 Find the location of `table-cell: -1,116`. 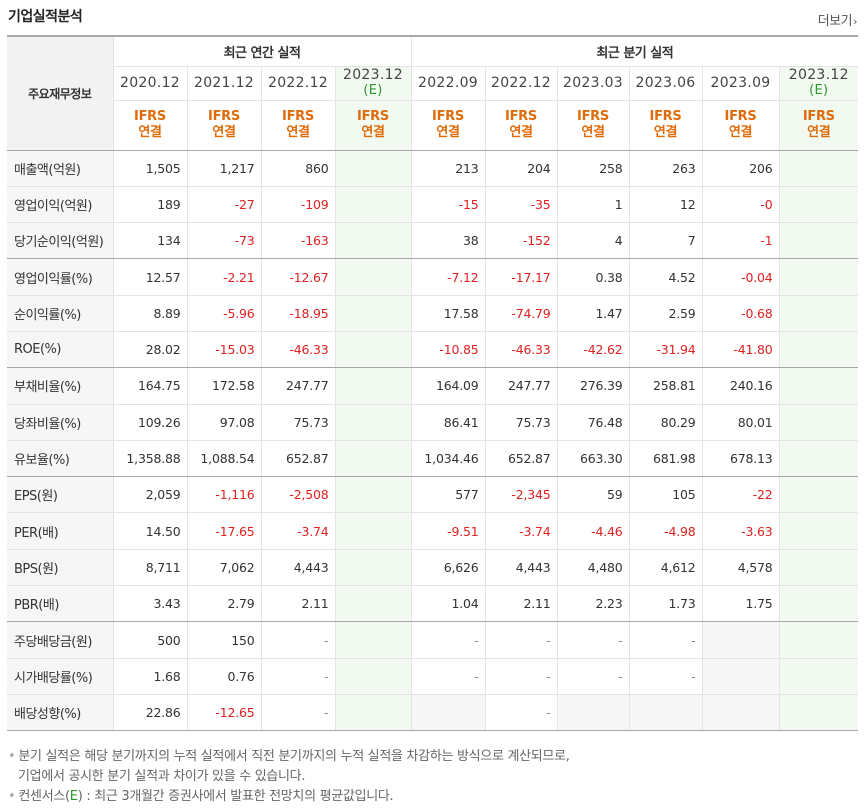

table-cell: -1,116 is located at coordinates (224, 495).